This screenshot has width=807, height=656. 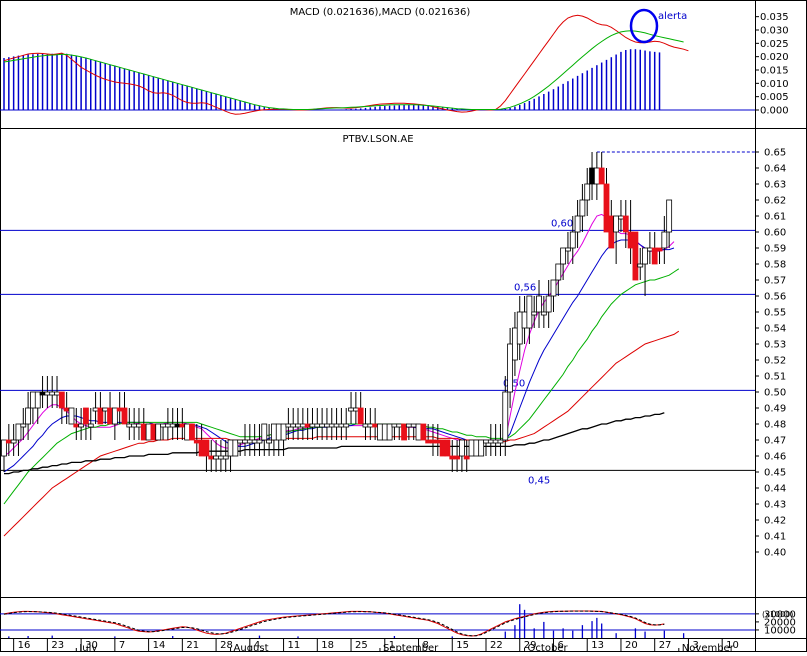 I want to click on x-day-label: 14, so click(x=159, y=645).